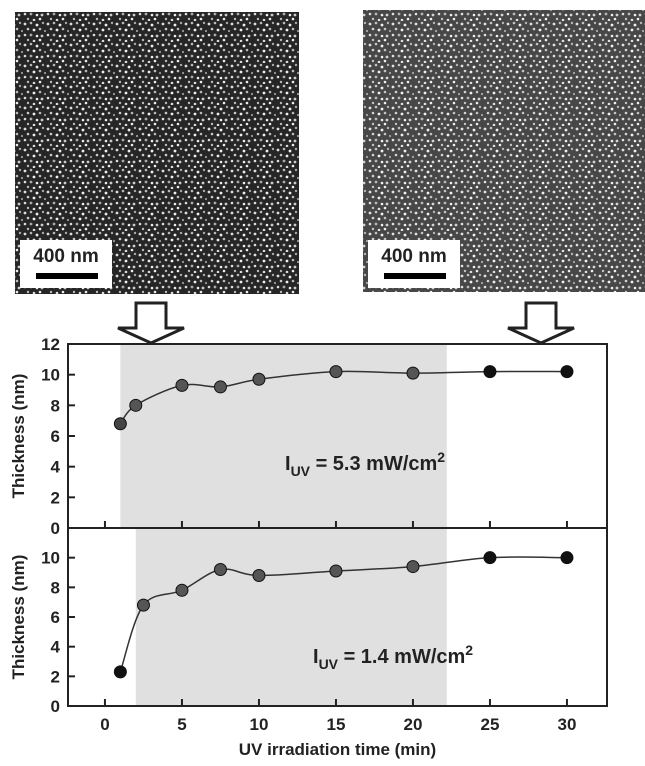 The height and width of the screenshot is (766, 645). Describe the element at coordinates (373, 464) in the screenshot. I see `annotation-text: = 5.3 mW/cm` at that location.